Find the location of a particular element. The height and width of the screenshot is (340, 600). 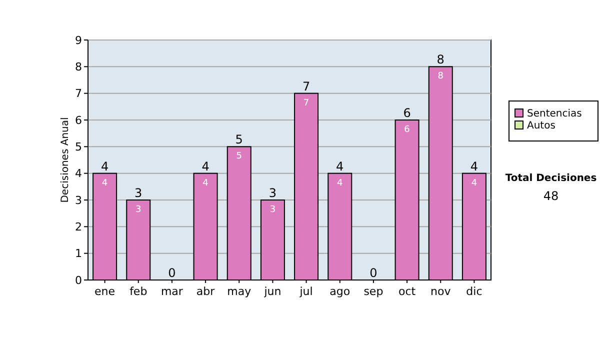

data-label: 7 is located at coordinates (306, 103).